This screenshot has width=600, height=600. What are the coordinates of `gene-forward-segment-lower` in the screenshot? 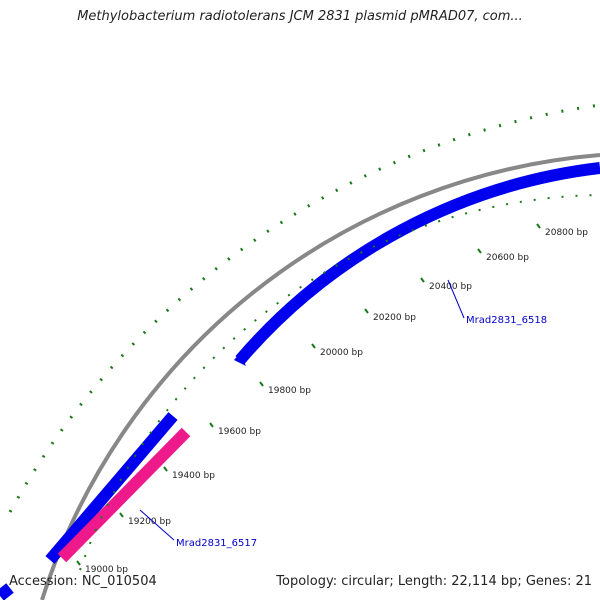 It's located at (7, 591).